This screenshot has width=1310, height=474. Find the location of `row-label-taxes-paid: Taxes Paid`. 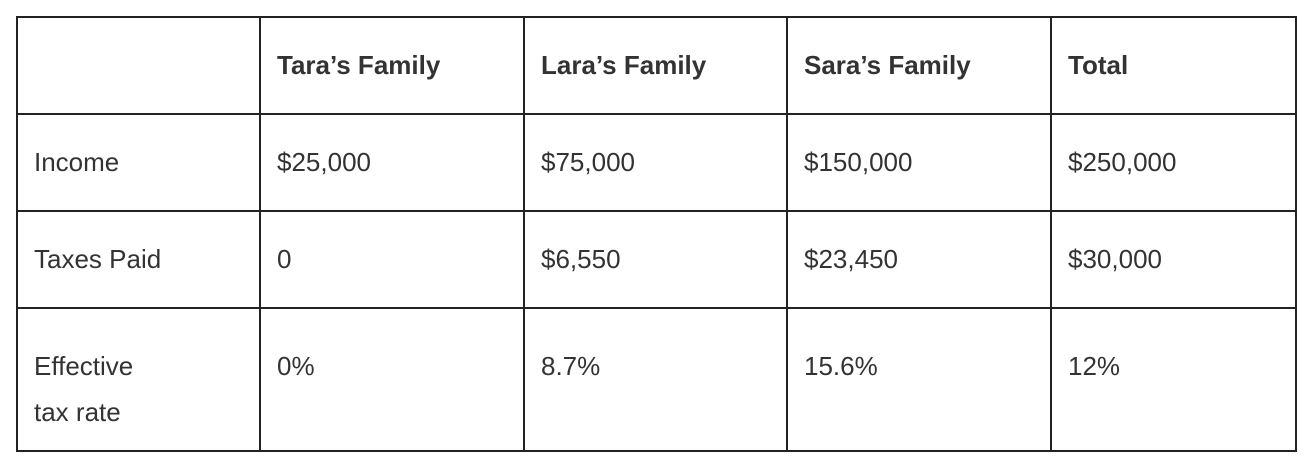

row-label-taxes-paid: Taxes Paid is located at coordinates (138, 259).